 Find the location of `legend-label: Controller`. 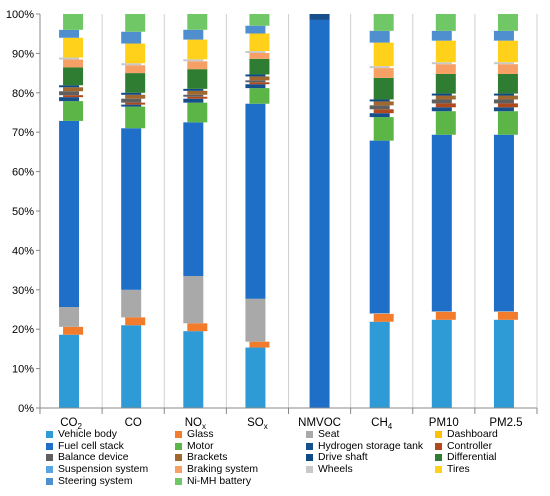

legend-label: Controller is located at coordinates (470, 446).